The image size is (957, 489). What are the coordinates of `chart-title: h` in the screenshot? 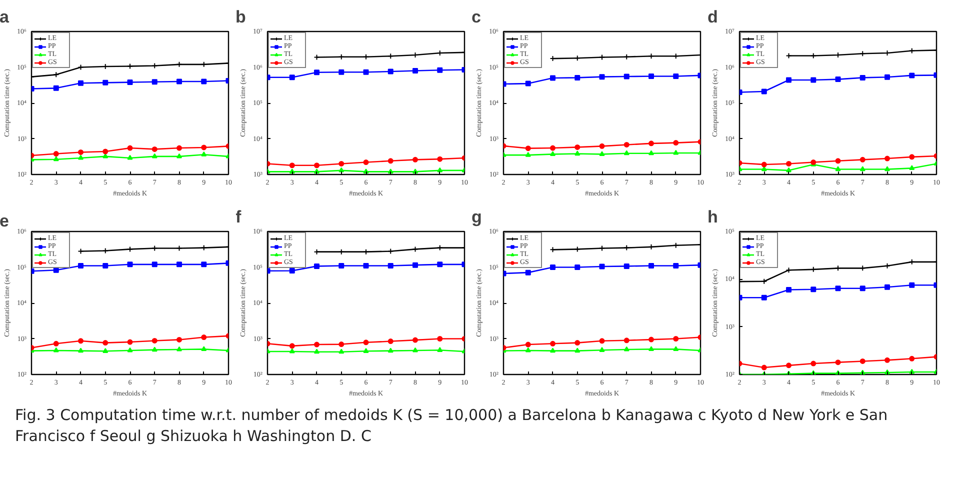 It's located at (713, 217).